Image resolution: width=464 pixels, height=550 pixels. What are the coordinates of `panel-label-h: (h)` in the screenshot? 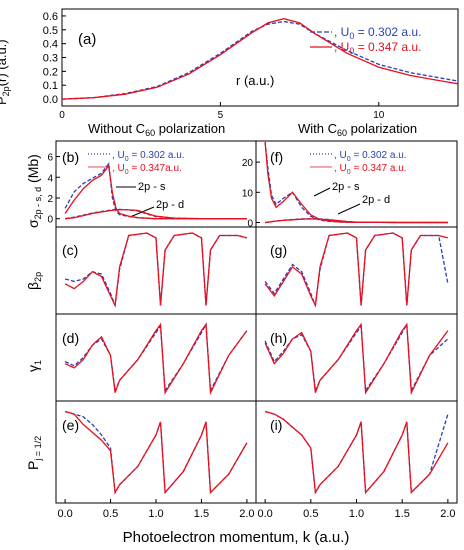 It's located at (278, 338).